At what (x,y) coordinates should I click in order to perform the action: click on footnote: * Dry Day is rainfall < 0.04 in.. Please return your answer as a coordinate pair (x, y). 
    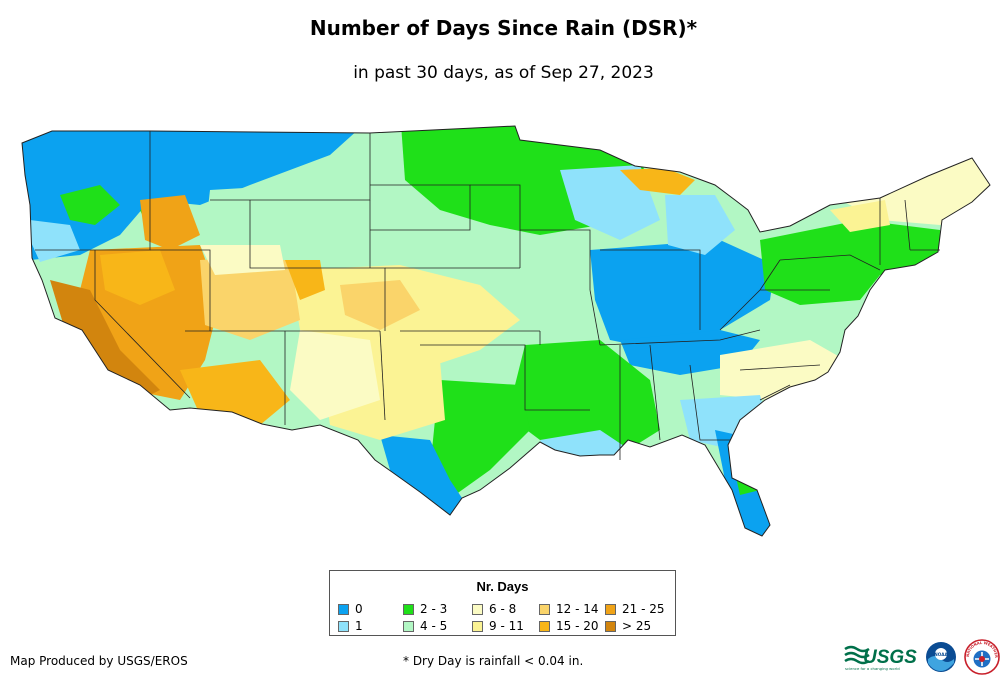
    Looking at the image, I should click on (493, 661).